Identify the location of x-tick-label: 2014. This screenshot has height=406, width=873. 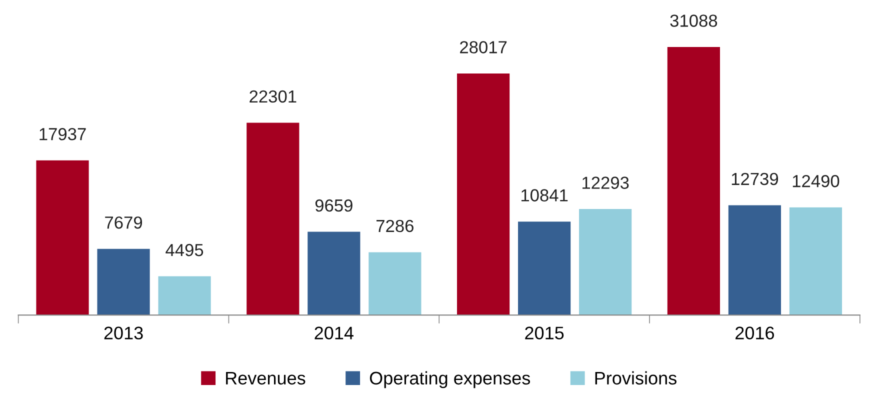
(334, 333).